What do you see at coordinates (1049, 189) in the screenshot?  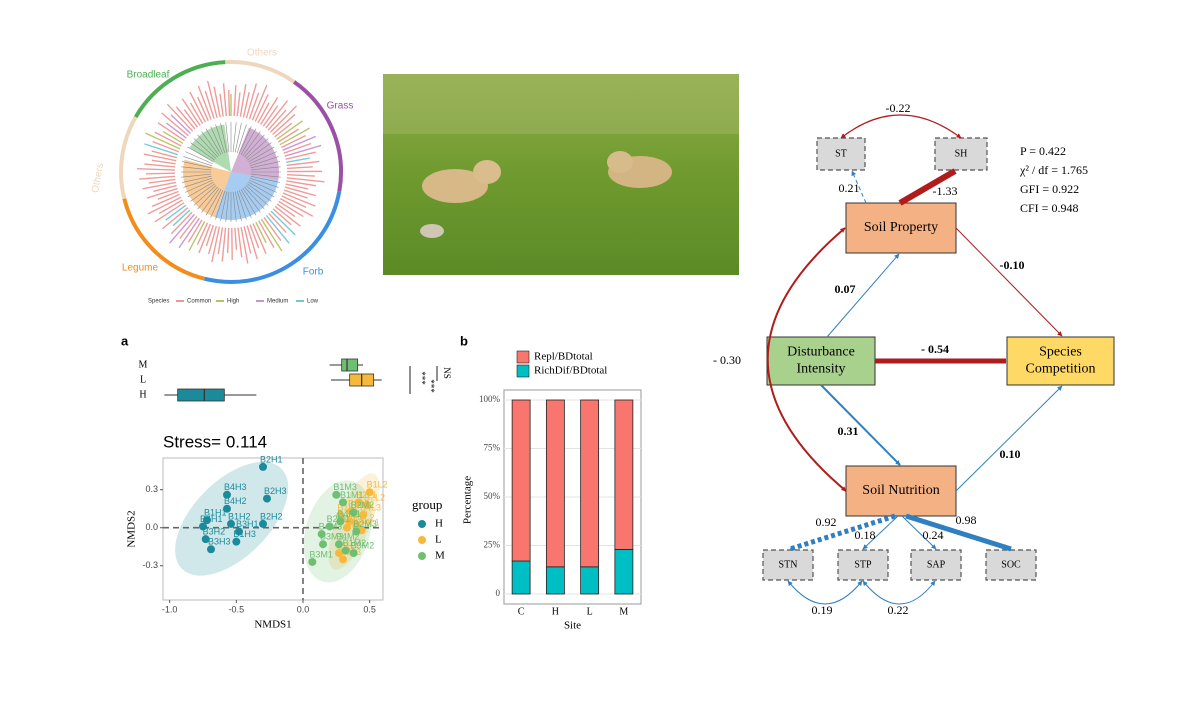 I see `fit-statistic: GFI = 0.922` at bounding box center [1049, 189].